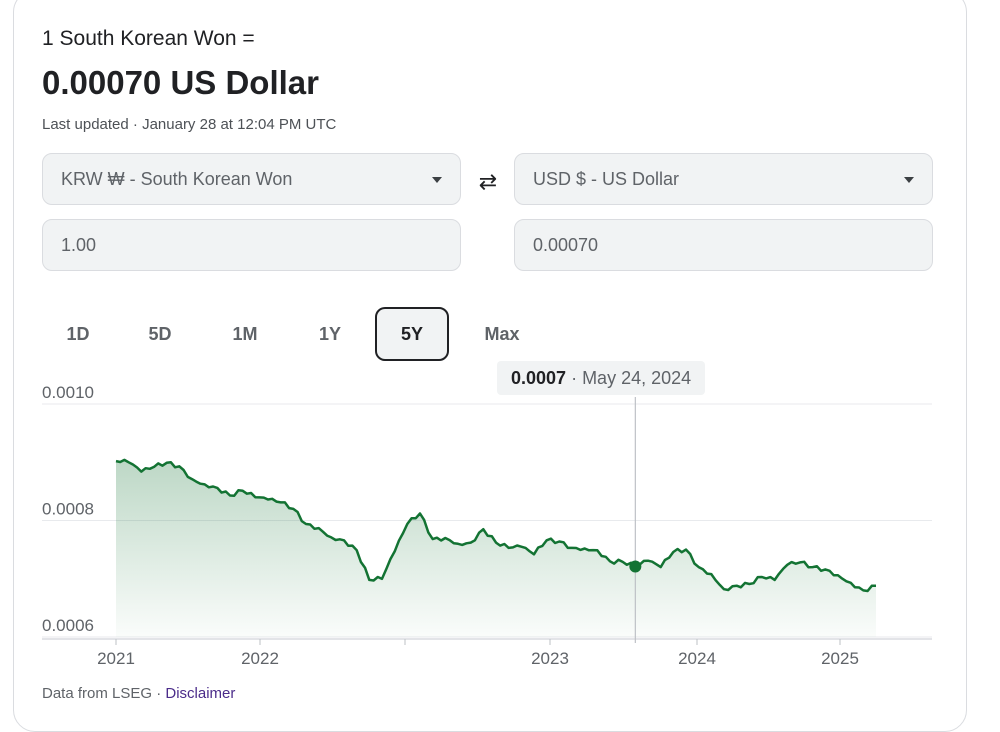 This screenshot has width=1000, height=732. I want to click on converted-value: 0.00070 US Dollar, so click(180, 82).